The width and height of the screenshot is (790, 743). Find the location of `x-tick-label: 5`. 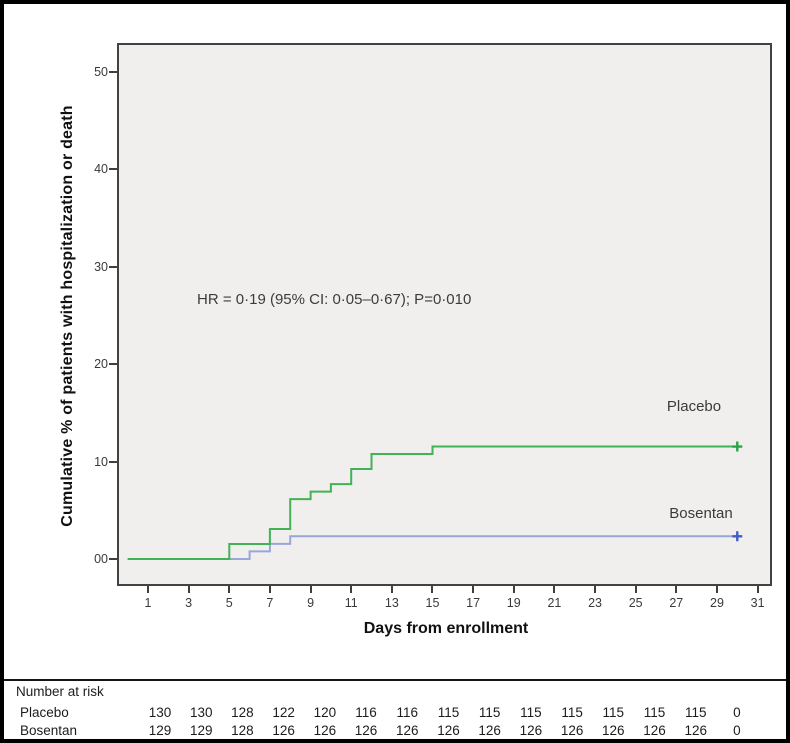

x-tick-label: 5 is located at coordinates (229, 603).